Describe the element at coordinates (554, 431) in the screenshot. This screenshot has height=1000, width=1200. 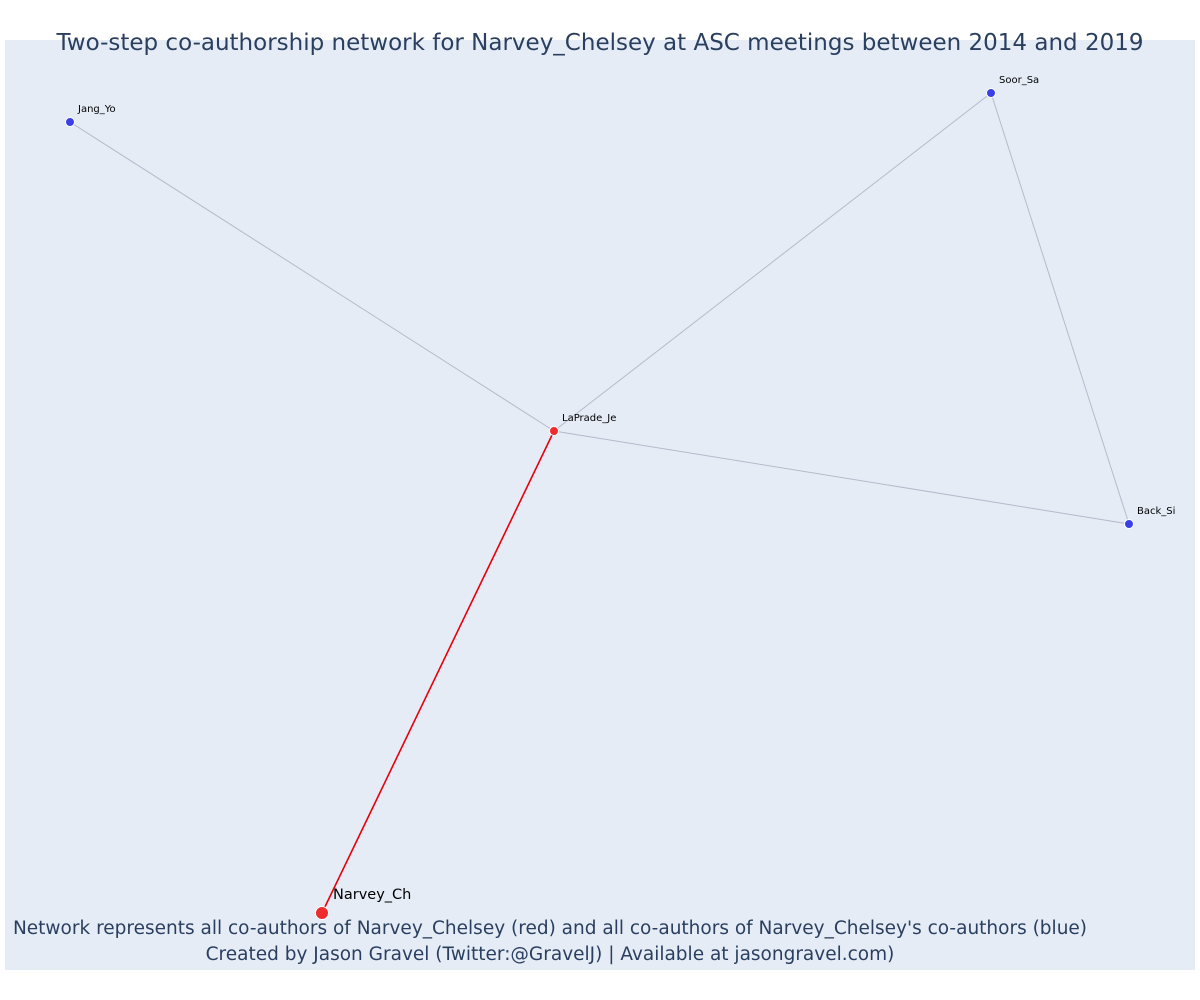
I see `node-laprade` at that location.